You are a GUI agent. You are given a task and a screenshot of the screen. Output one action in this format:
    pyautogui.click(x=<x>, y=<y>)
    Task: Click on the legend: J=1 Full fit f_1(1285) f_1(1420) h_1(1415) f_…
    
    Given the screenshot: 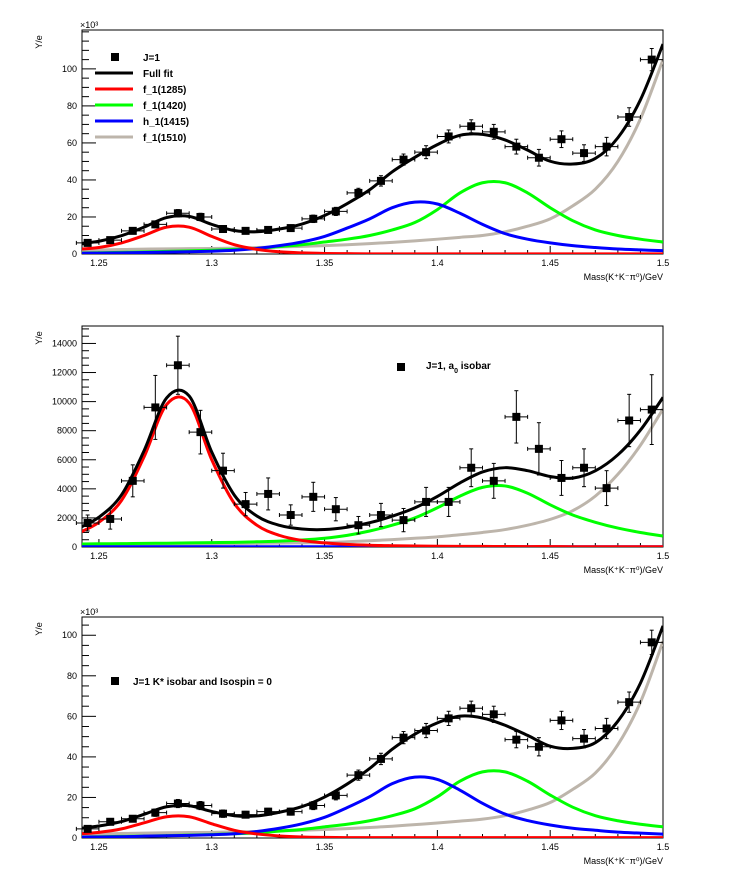 What is the action you would take?
    pyautogui.click(x=142, y=98)
    